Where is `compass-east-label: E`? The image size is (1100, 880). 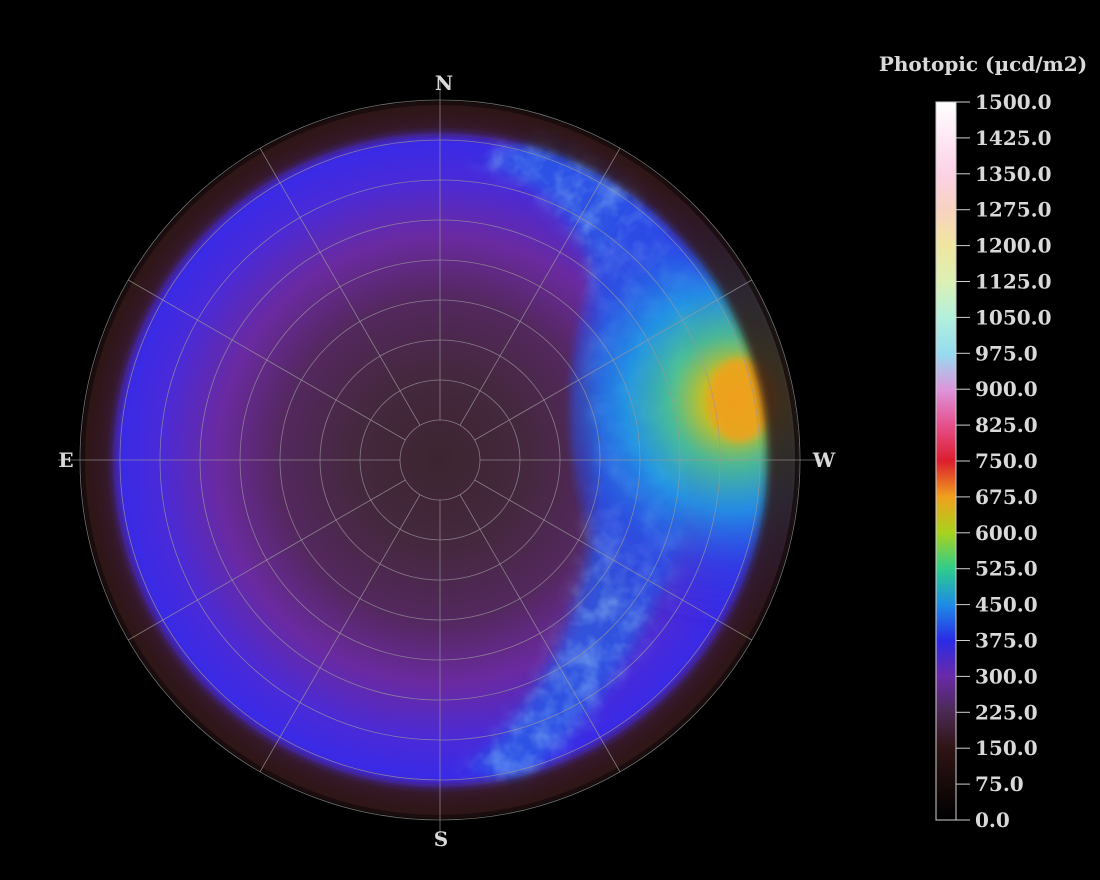 compass-east-label: E is located at coordinates (65, 460).